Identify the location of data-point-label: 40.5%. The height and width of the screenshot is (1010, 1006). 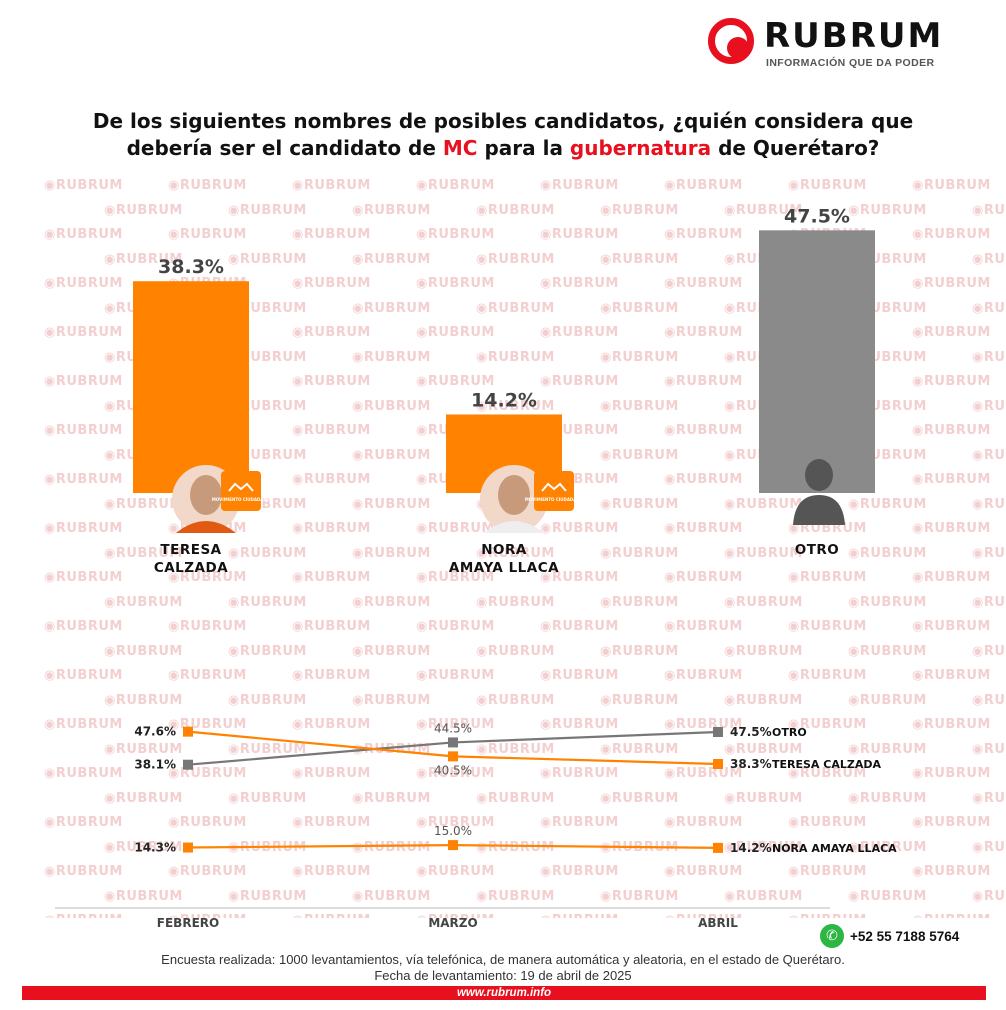
(453, 770).